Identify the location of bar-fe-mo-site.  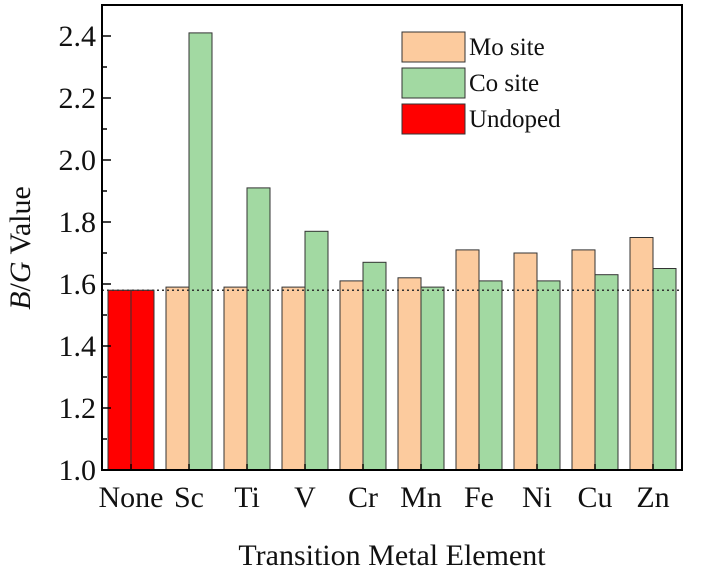
(467, 360).